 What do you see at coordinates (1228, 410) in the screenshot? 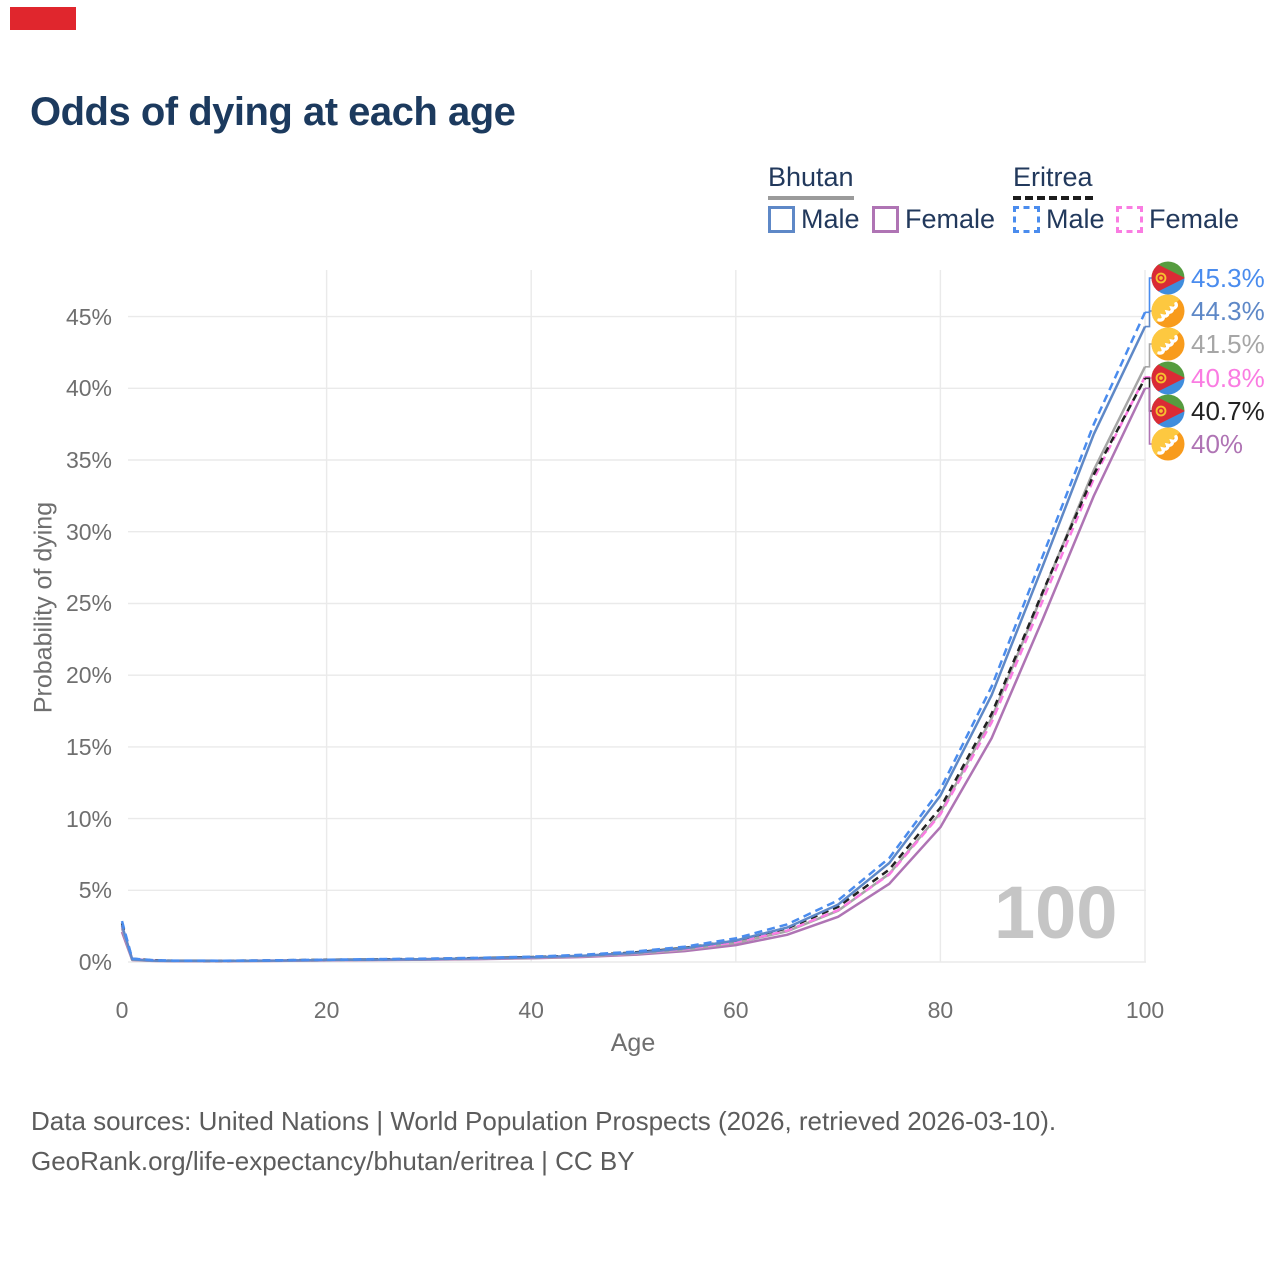
I see `end-label-value: 40.7%` at bounding box center [1228, 410].